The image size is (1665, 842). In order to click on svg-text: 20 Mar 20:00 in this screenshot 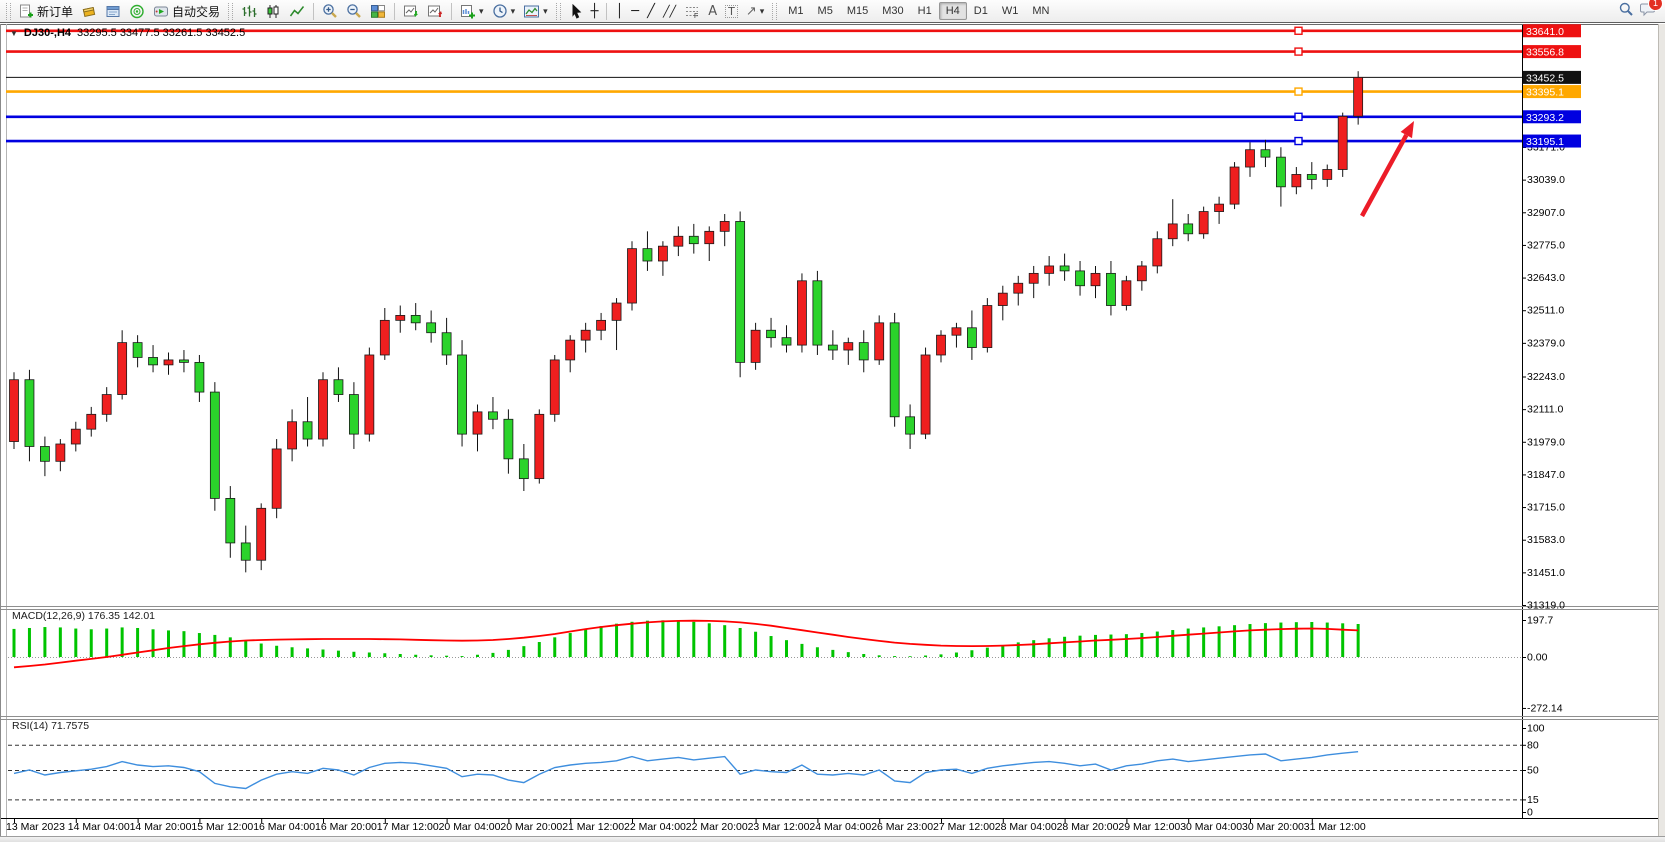, I will do `click(531, 827)`.